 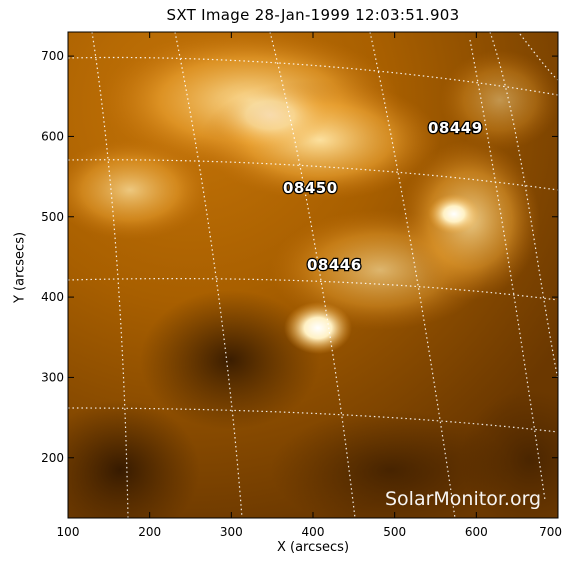 I want to click on y-axis-label: Y (arcsecs), so click(x=20, y=267).